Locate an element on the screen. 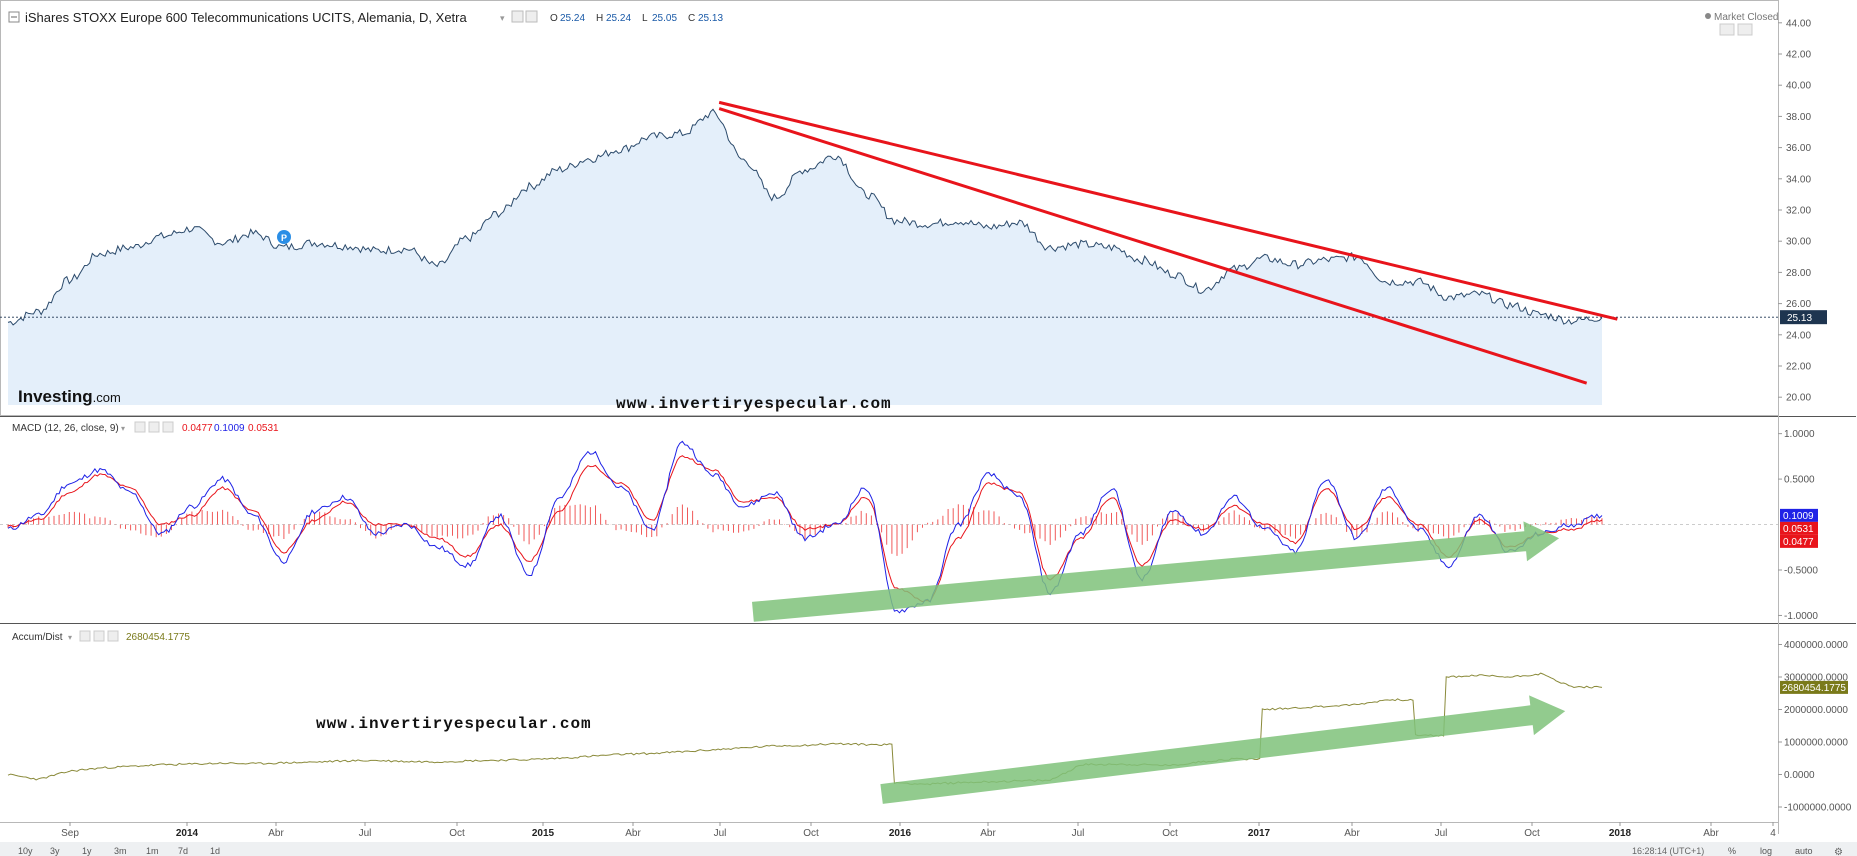 This screenshot has height=856, width=1857. bottom-toolbar is located at coordinates (928, 849).